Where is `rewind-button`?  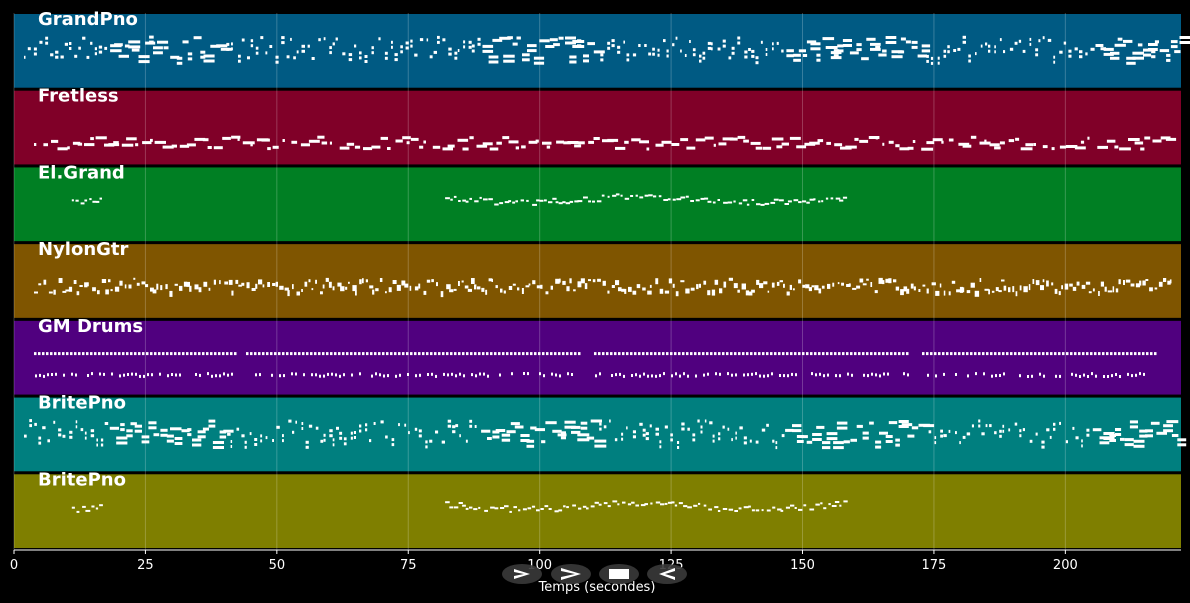 rewind-button is located at coordinates (667, 574).